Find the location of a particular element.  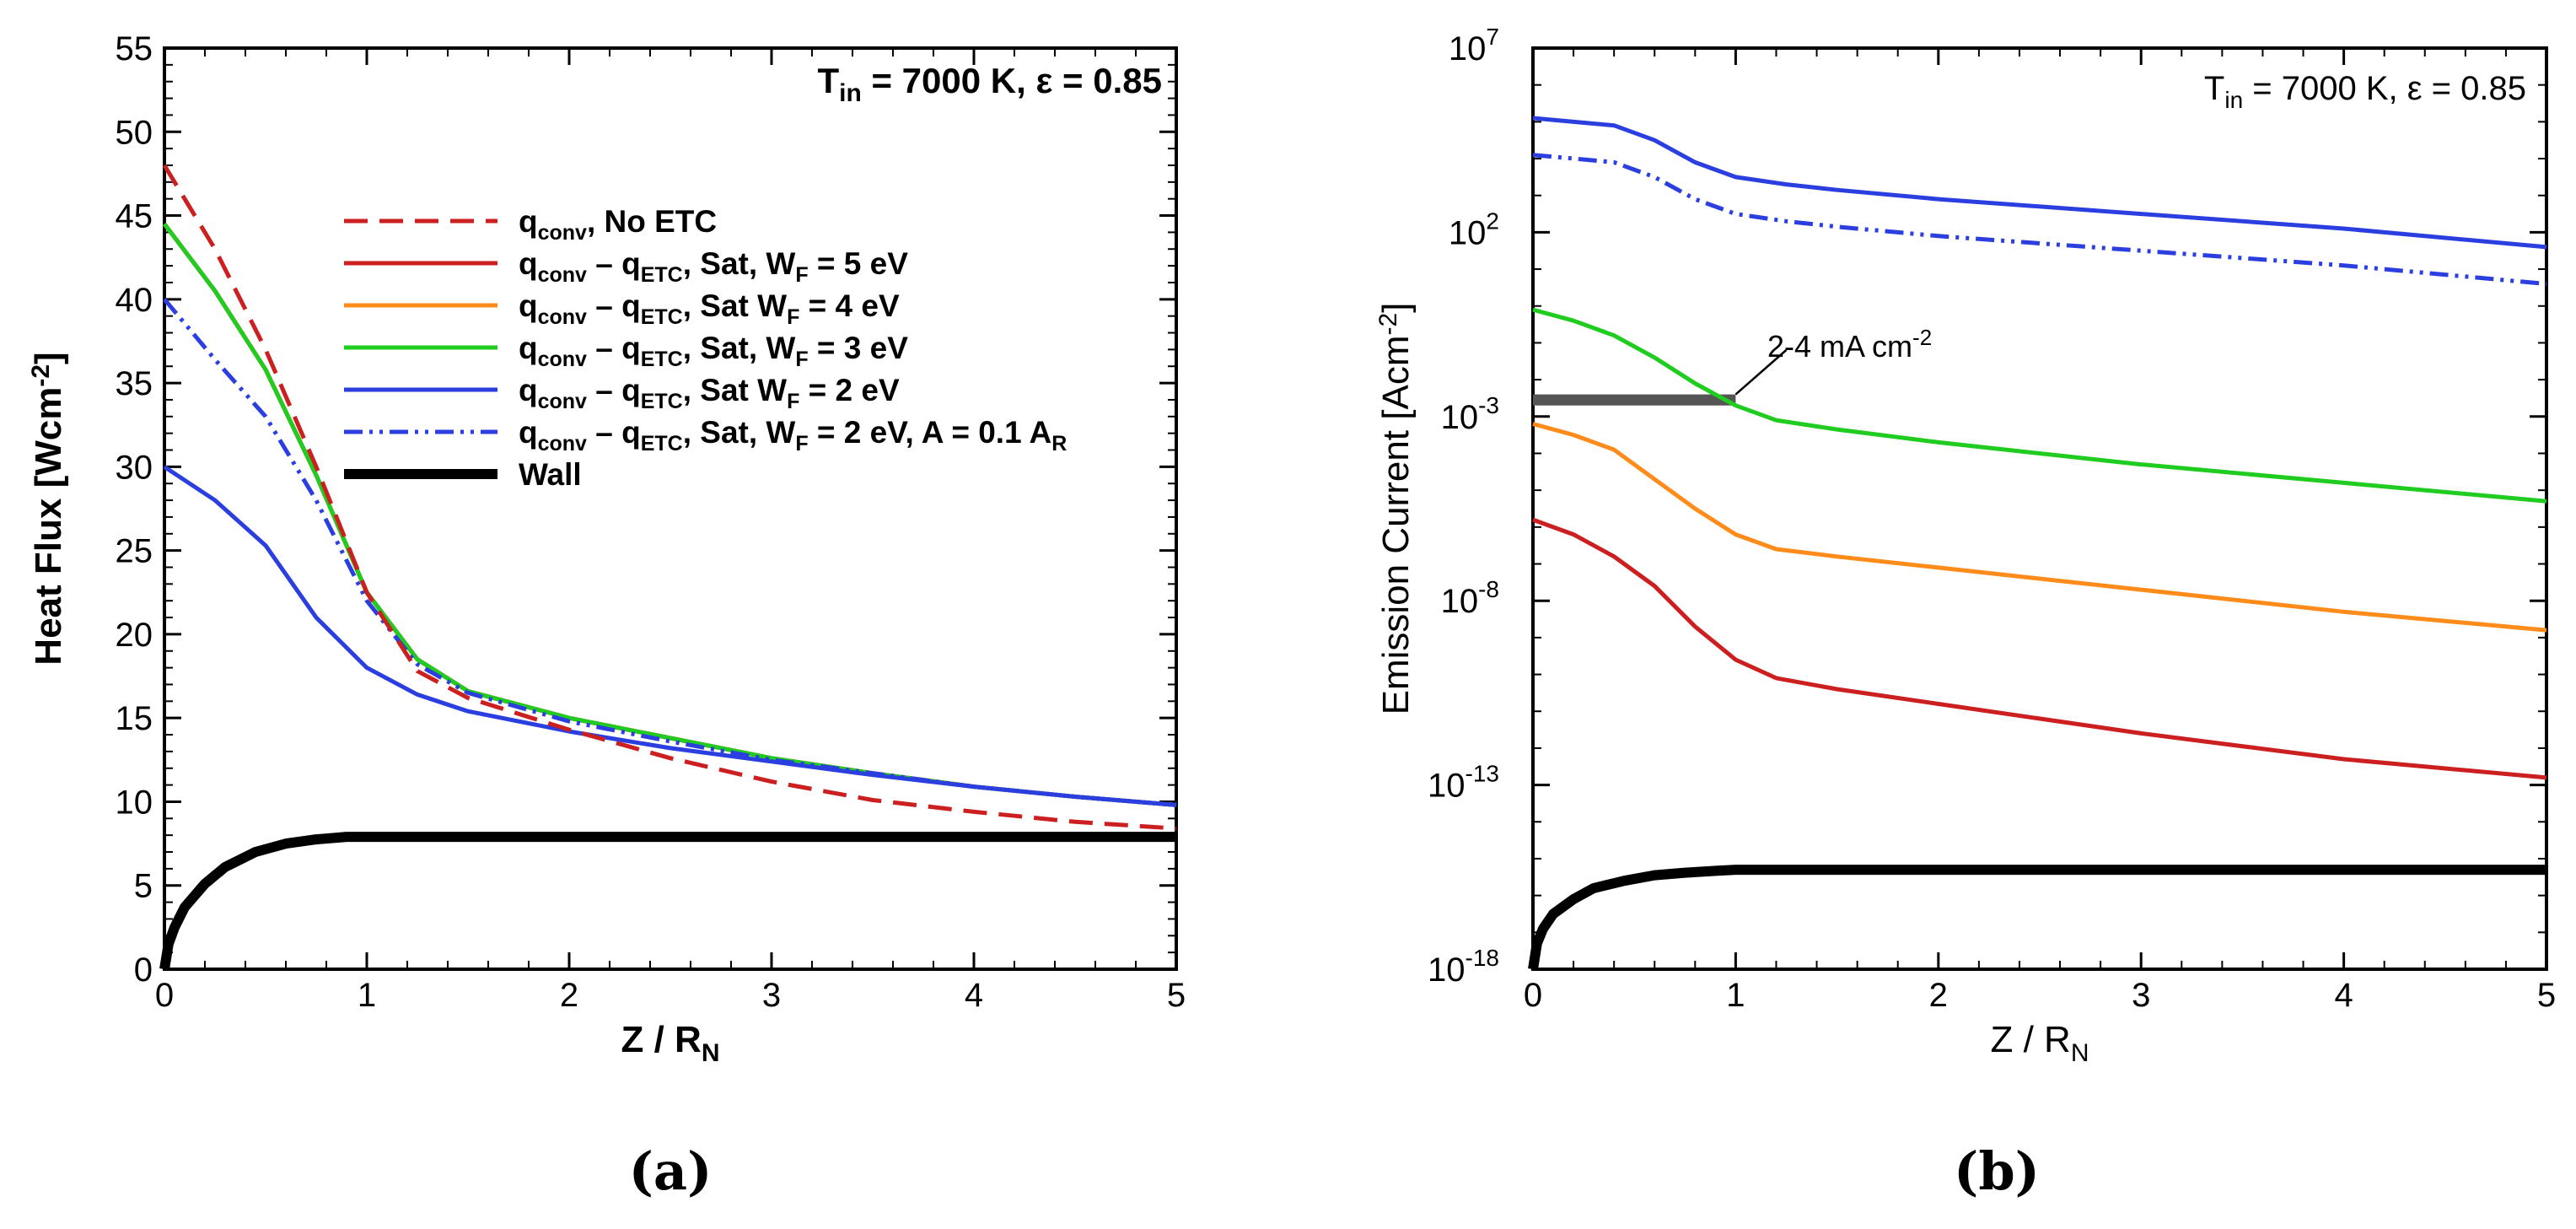

panel-b-y-tick-label: 10² is located at coordinates (1474, 229).